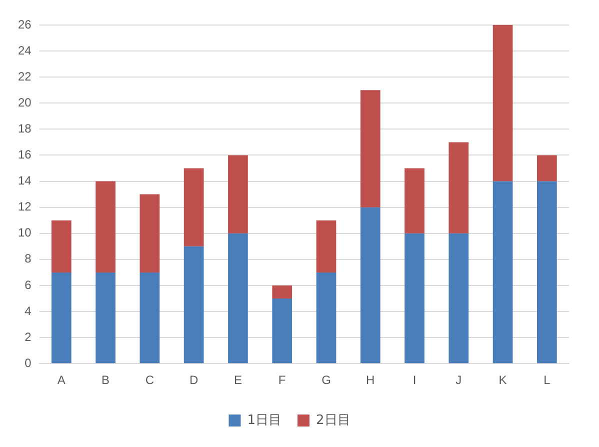  I want to click on y-tick-label: 12, so click(25, 207).